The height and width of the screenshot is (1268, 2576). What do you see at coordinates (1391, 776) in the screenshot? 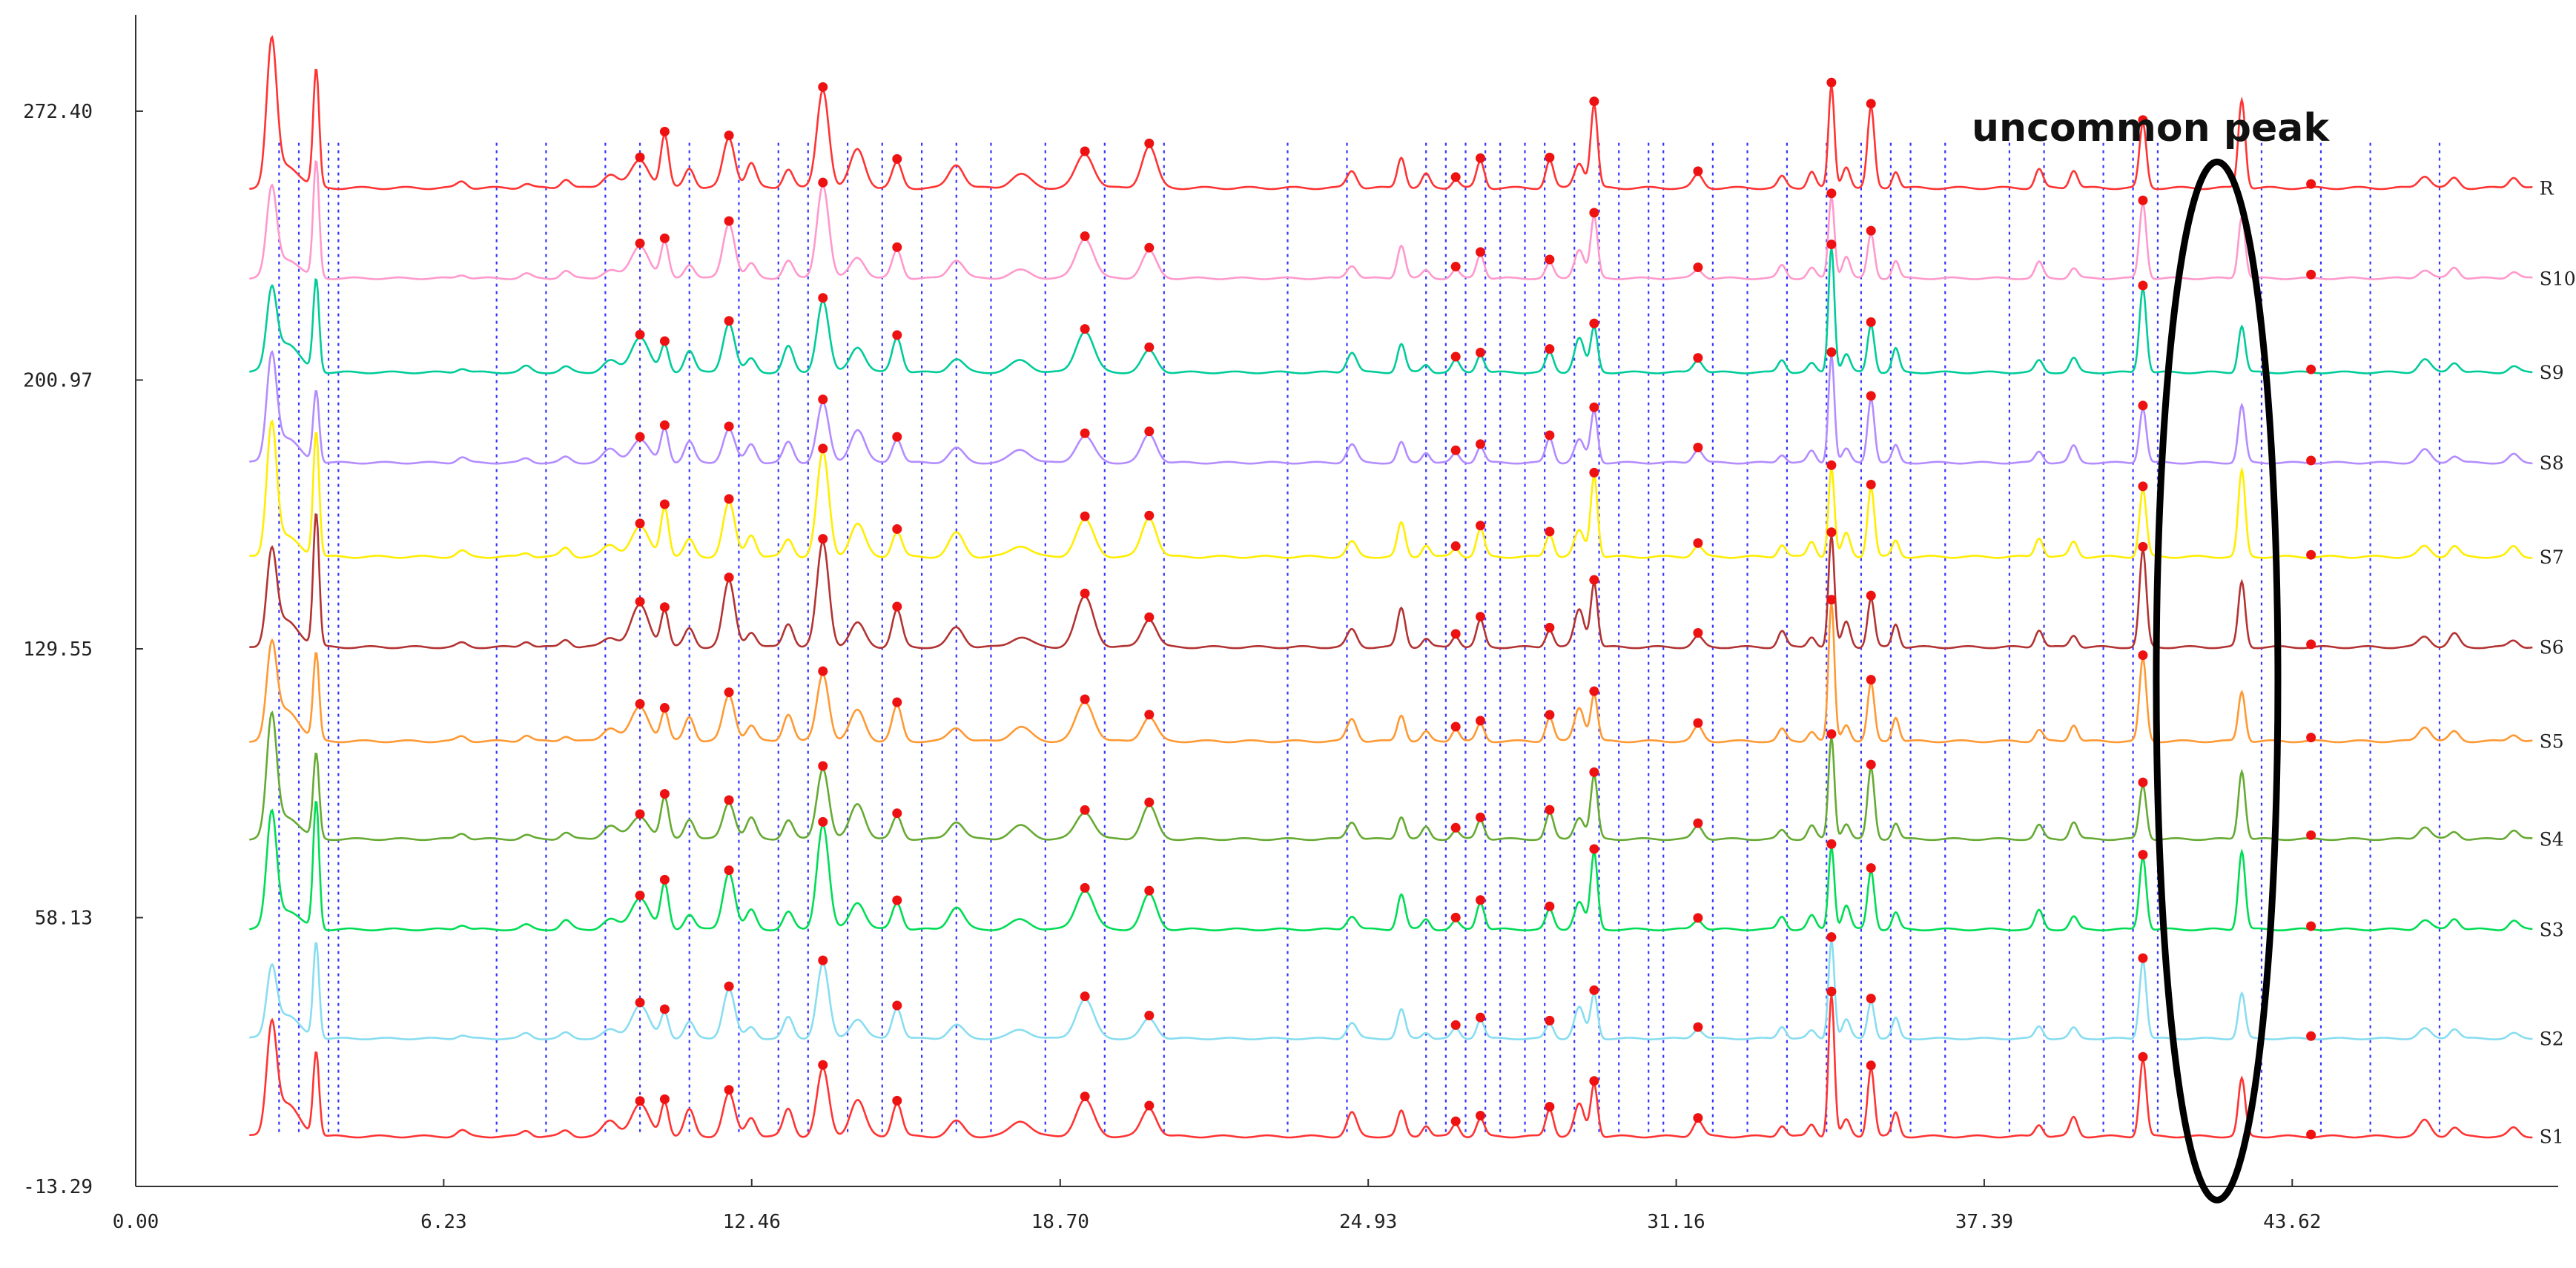
I see `series-line-s4` at bounding box center [1391, 776].